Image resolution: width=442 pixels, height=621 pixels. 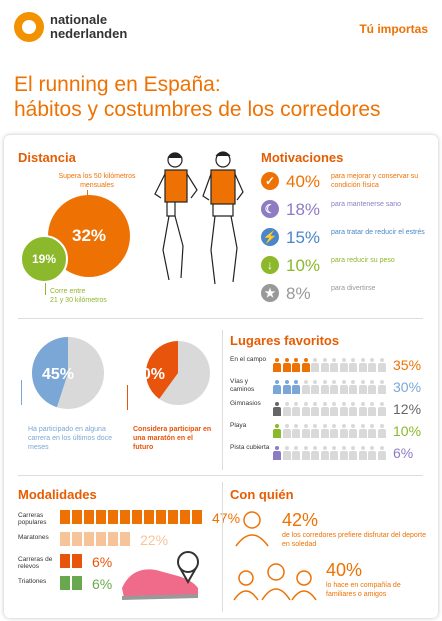 I want to click on tagline: Tú importas, so click(x=393, y=29).